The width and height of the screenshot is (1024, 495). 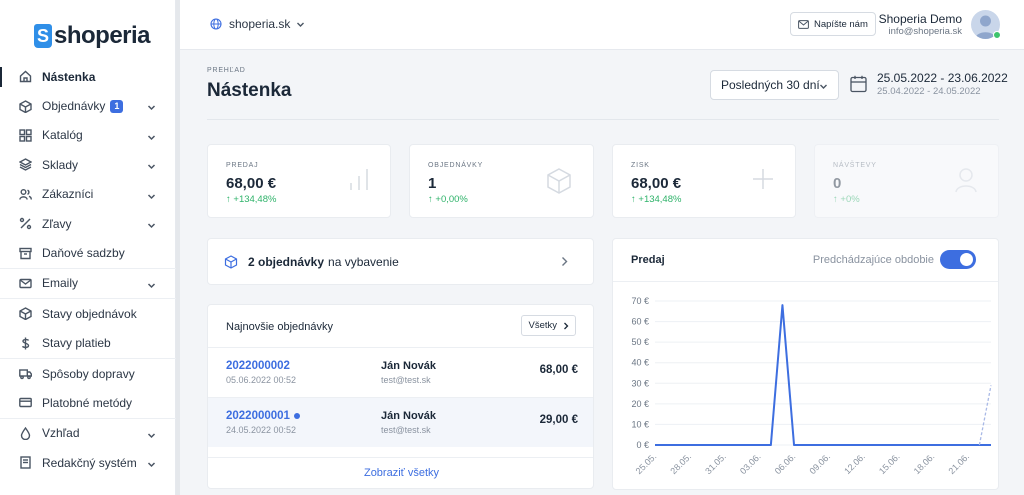 What do you see at coordinates (242, 165) in the screenshot?
I see `stat-label: PREDAJ` at bounding box center [242, 165].